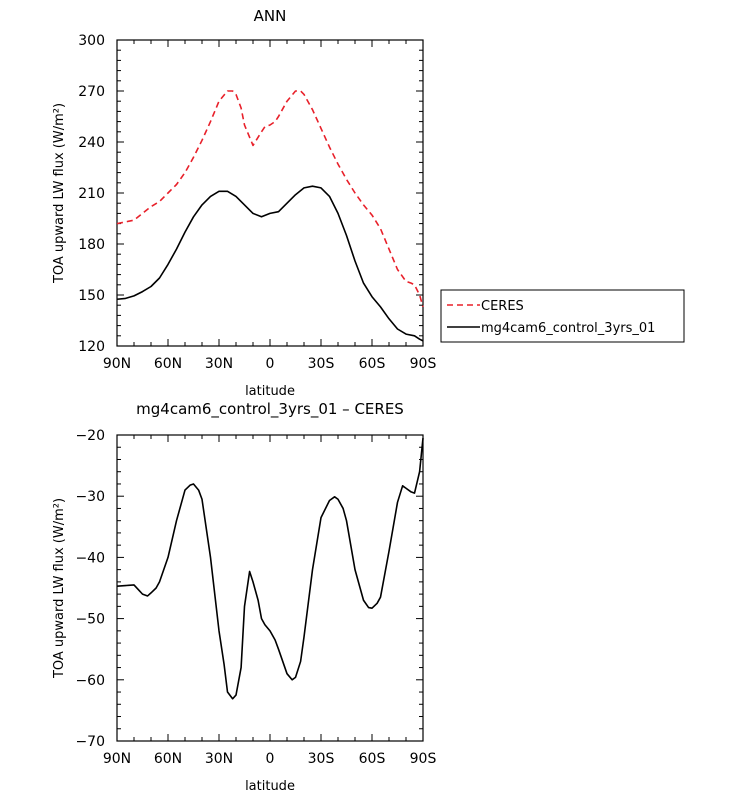  I want to click on top-y-tick-label: 210, so click(91, 194).